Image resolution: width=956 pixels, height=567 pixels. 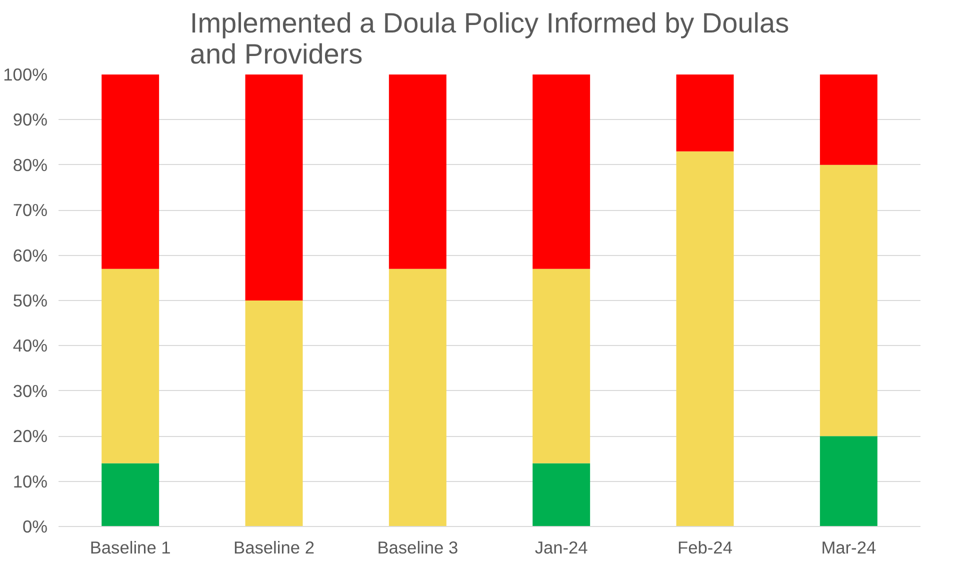 What do you see at coordinates (25, 74) in the screenshot?
I see `y-tick-label: 100%` at bounding box center [25, 74].